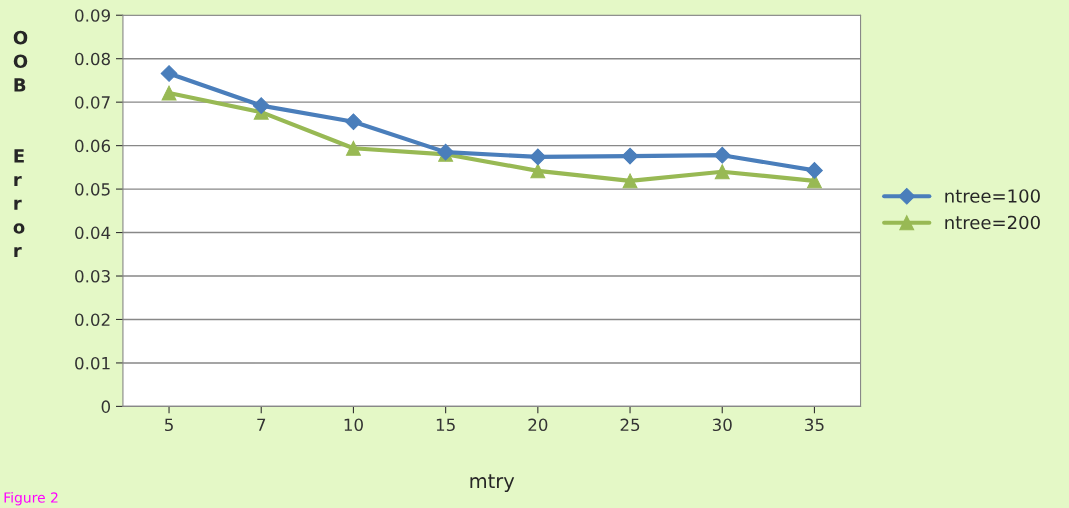 The width and height of the screenshot is (1069, 508). Describe the element at coordinates (31, 499) in the screenshot. I see `caption: Figure 2` at that location.